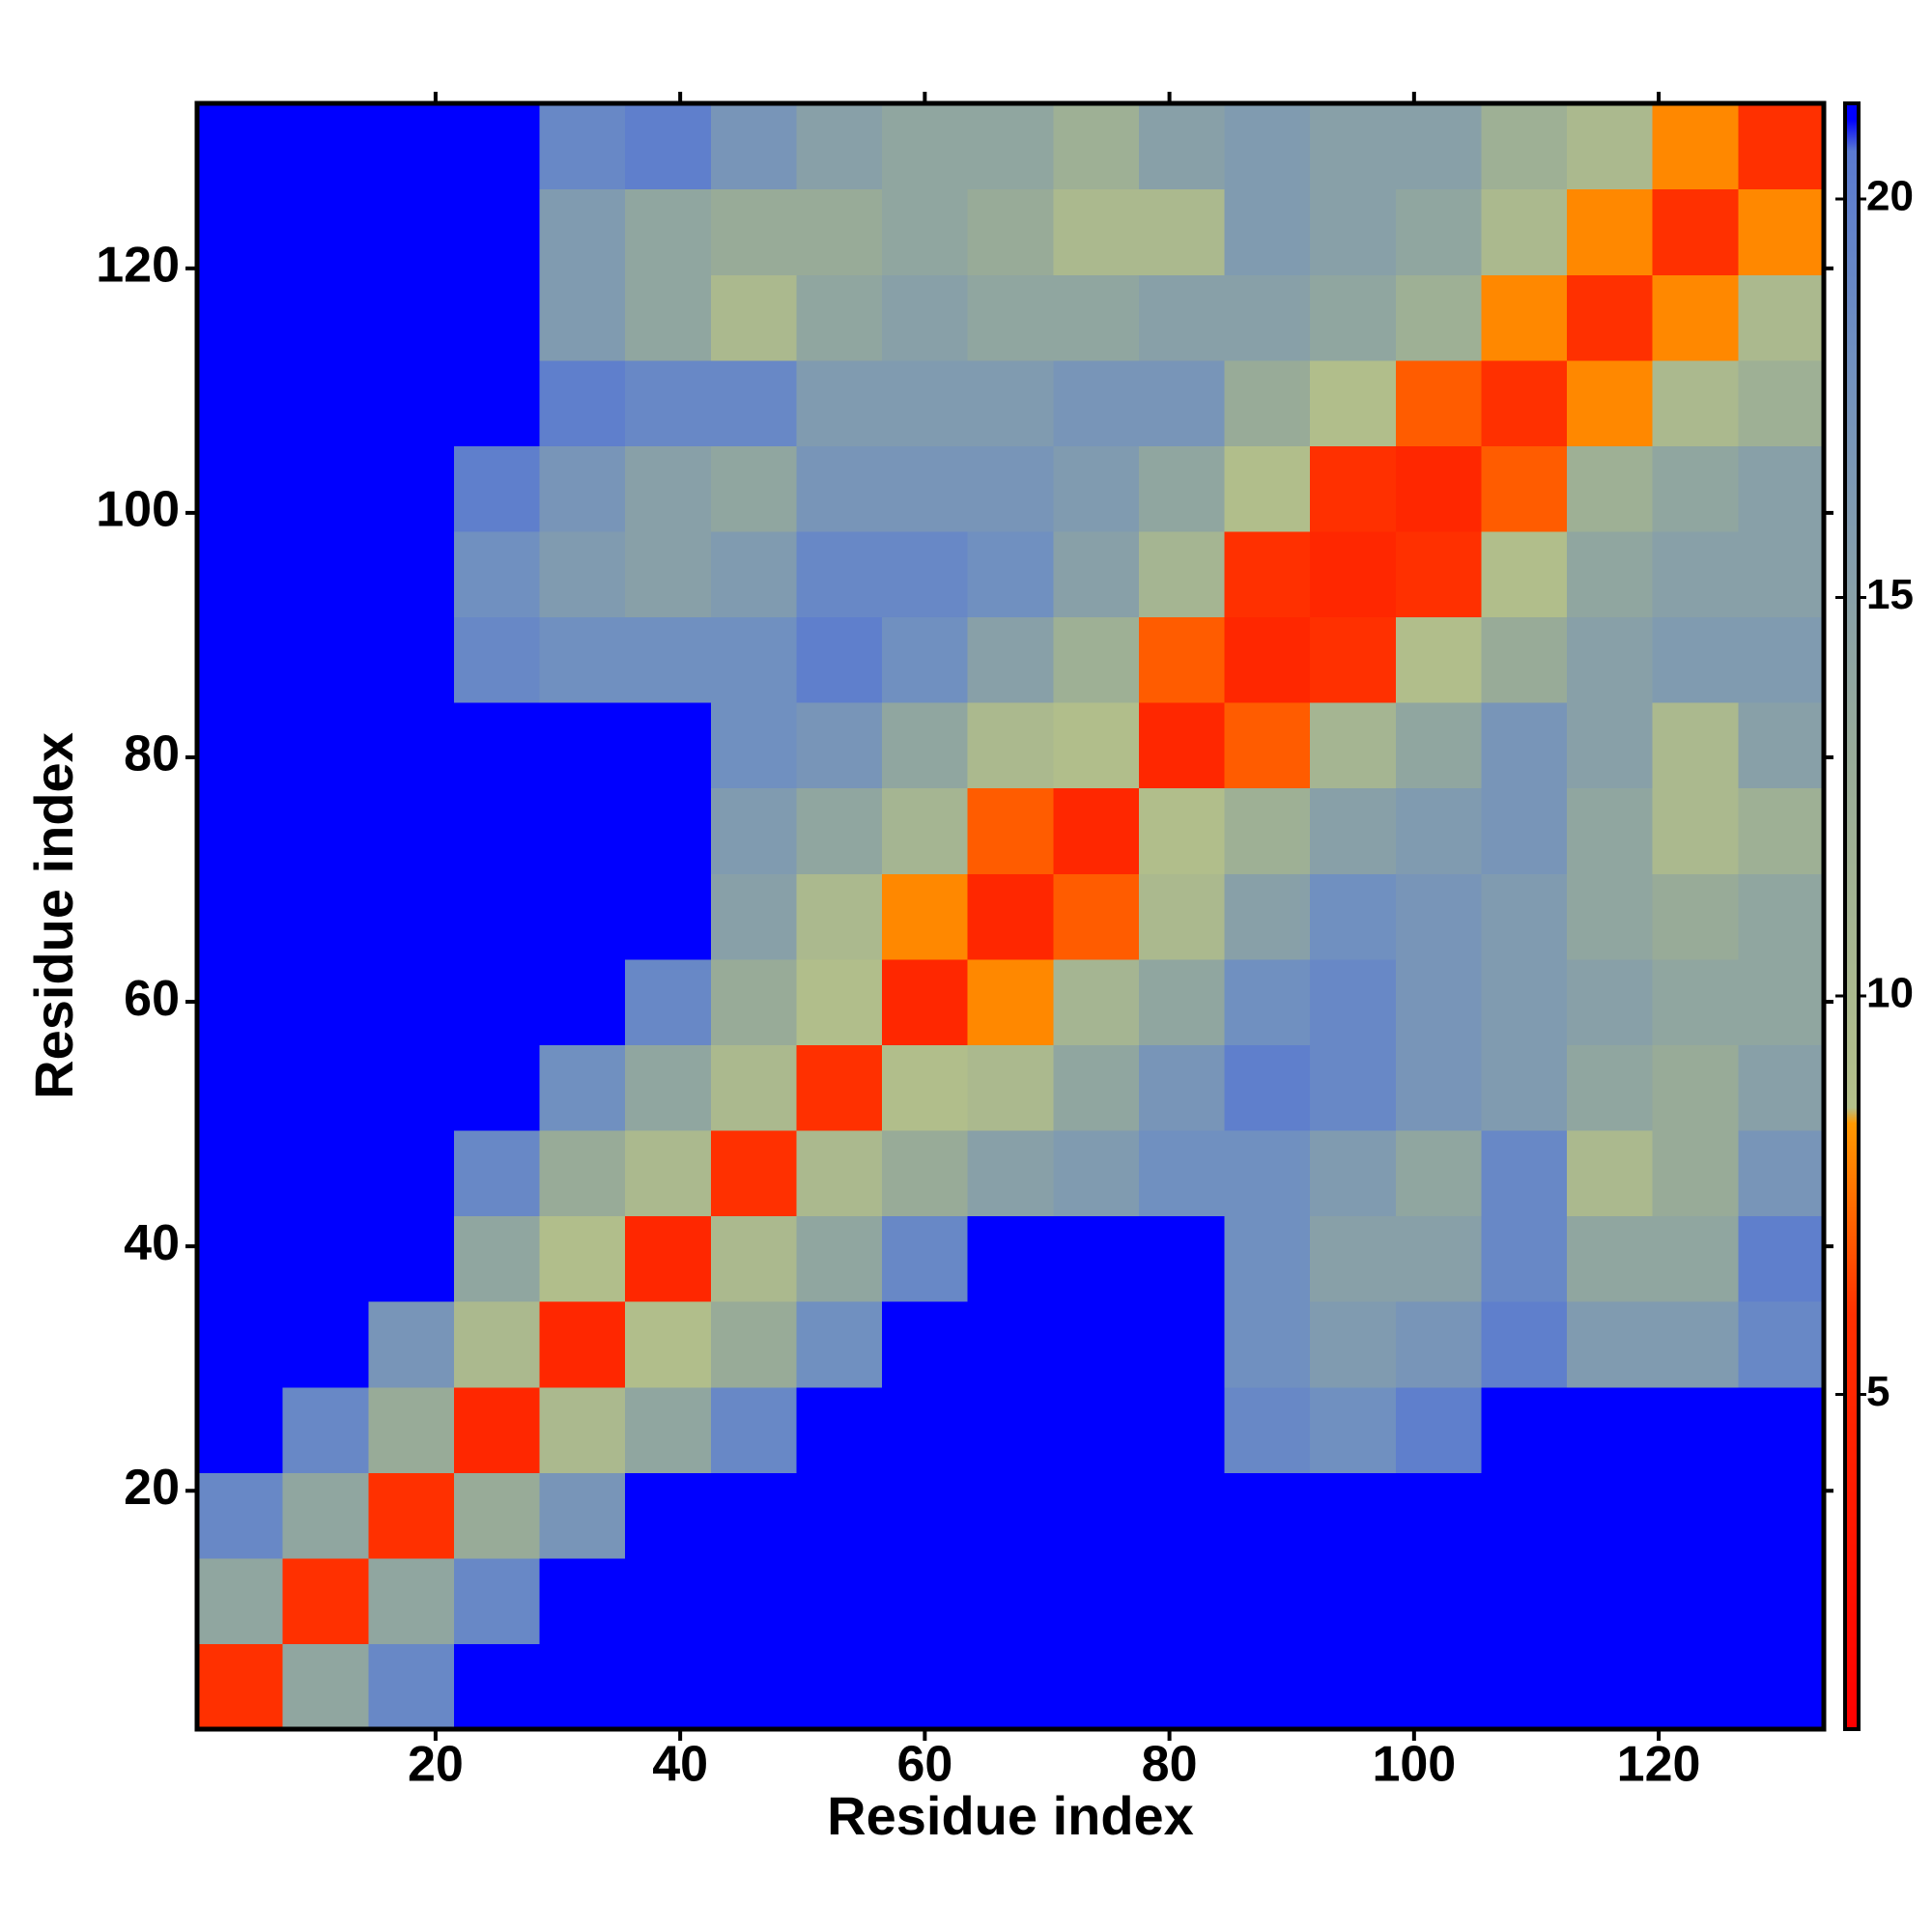  What do you see at coordinates (1011, 1815) in the screenshot?
I see `x-axis-label: Residue index` at bounding box center [1011, 1815].